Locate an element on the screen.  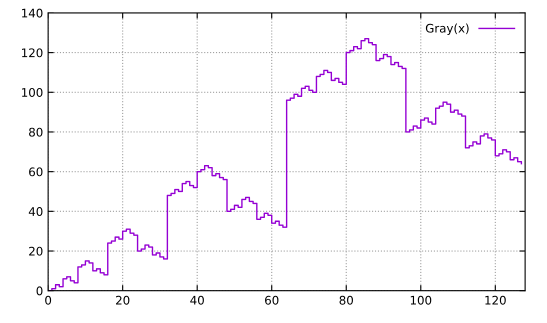
y-tick-label: 60 is located at coordinates (35, 171).